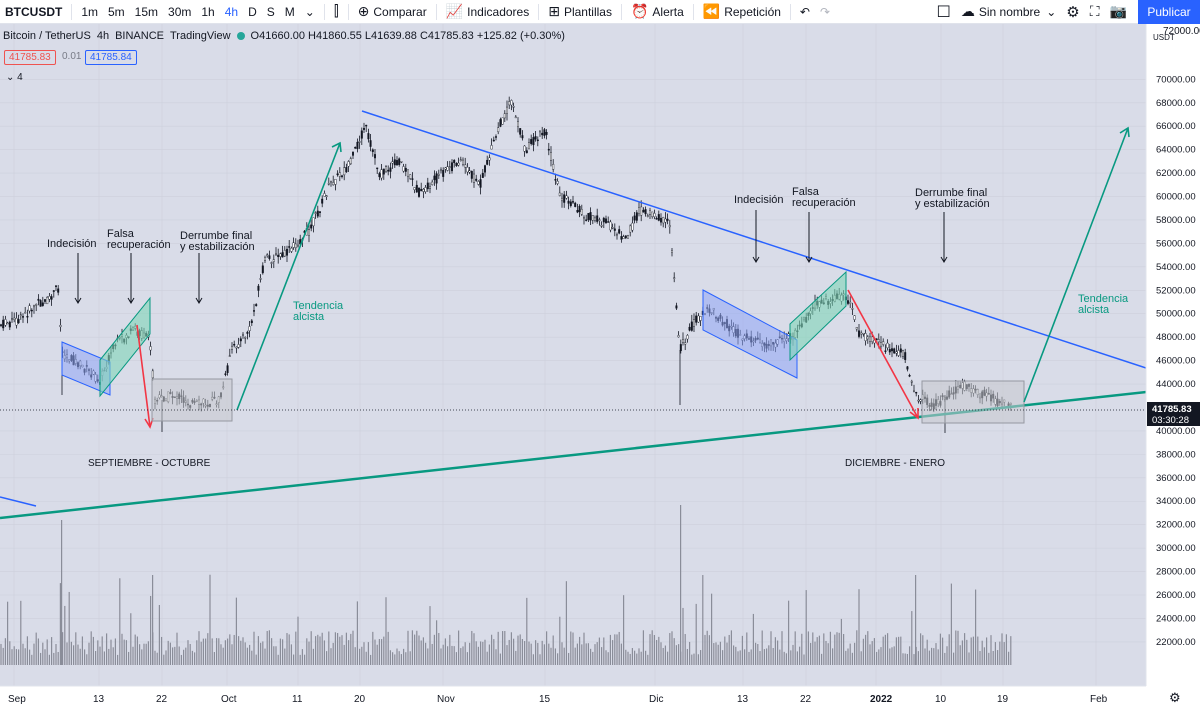  I want to click on interval-5m: 5m, so click(116, 11).